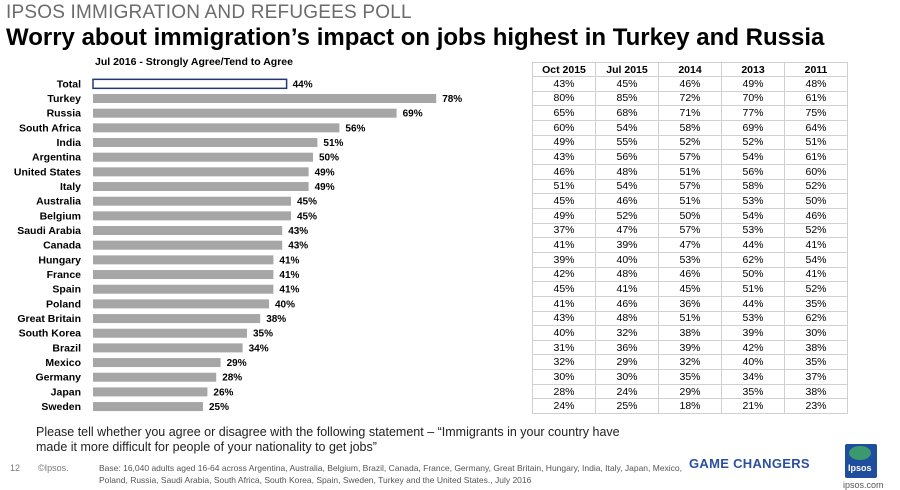  Describe the element at coordinates (190, 84) in the screenshot. I see `bar-total` at that location.